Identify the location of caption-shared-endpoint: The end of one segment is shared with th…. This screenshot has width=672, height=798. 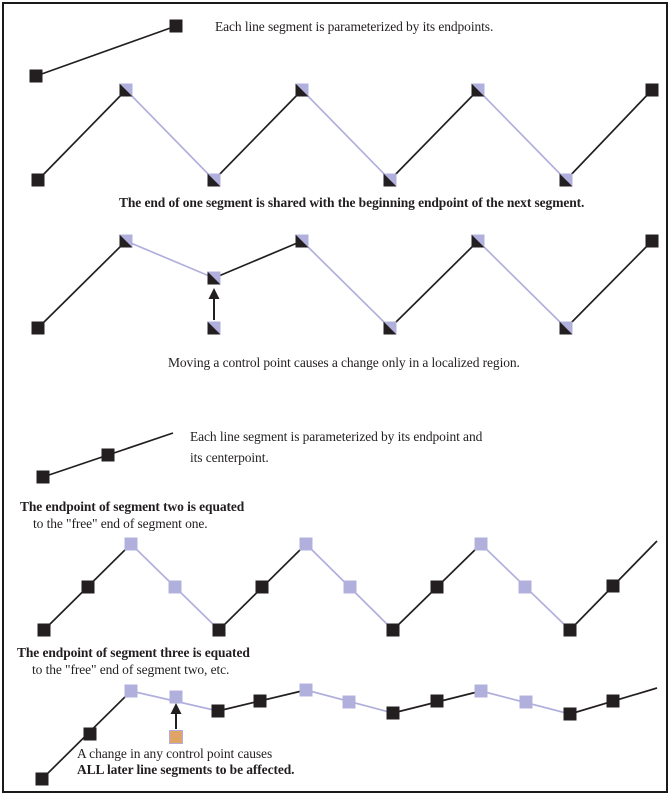
(352, 202).